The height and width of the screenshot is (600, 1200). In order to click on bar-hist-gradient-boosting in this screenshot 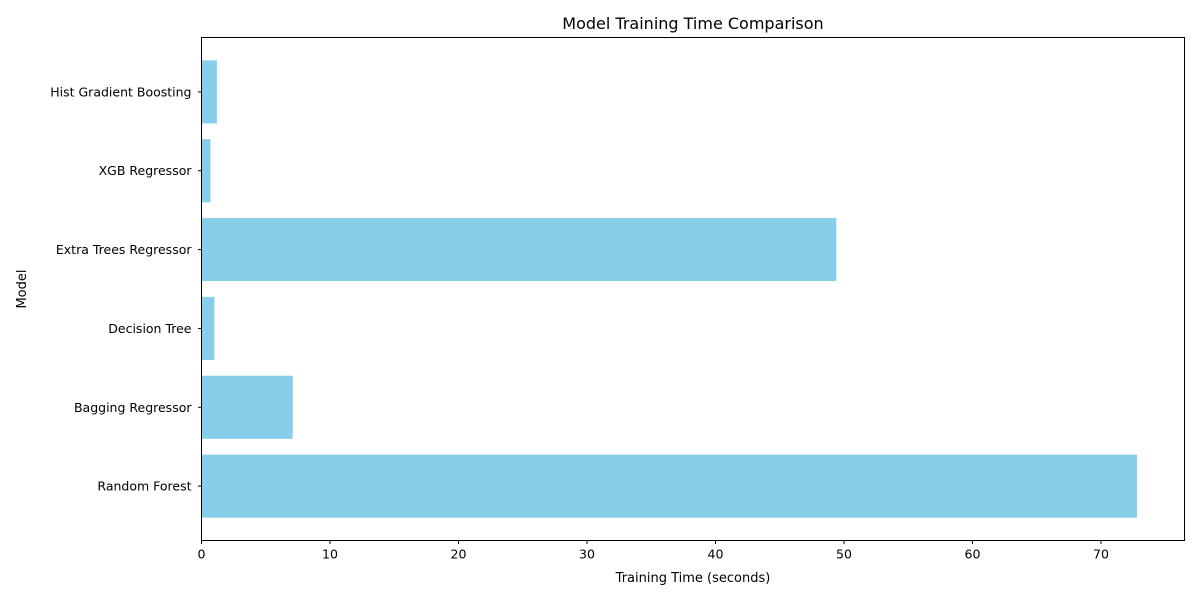, I will do `click(209, 92)`.